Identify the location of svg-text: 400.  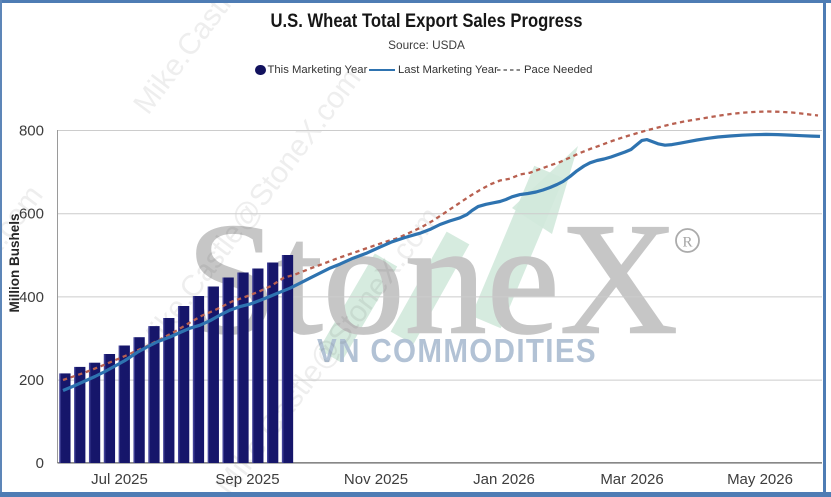
(31, 297).